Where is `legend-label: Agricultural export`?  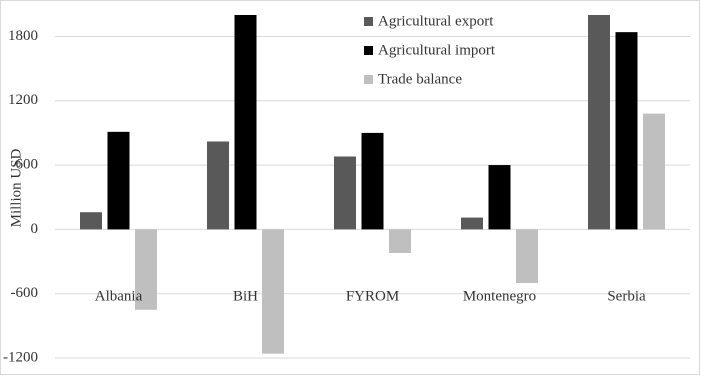 legend-label: Agricultural export is located at coordinates (436, 21).